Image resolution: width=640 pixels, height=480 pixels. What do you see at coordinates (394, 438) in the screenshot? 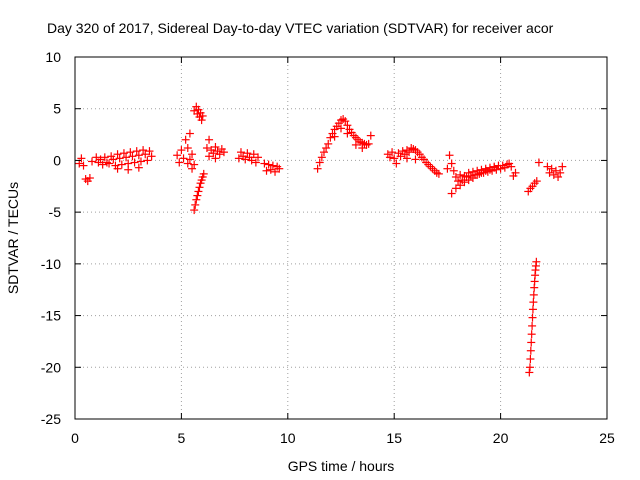
I see `x-tick-label: 15` at bounding box center [394, 438].